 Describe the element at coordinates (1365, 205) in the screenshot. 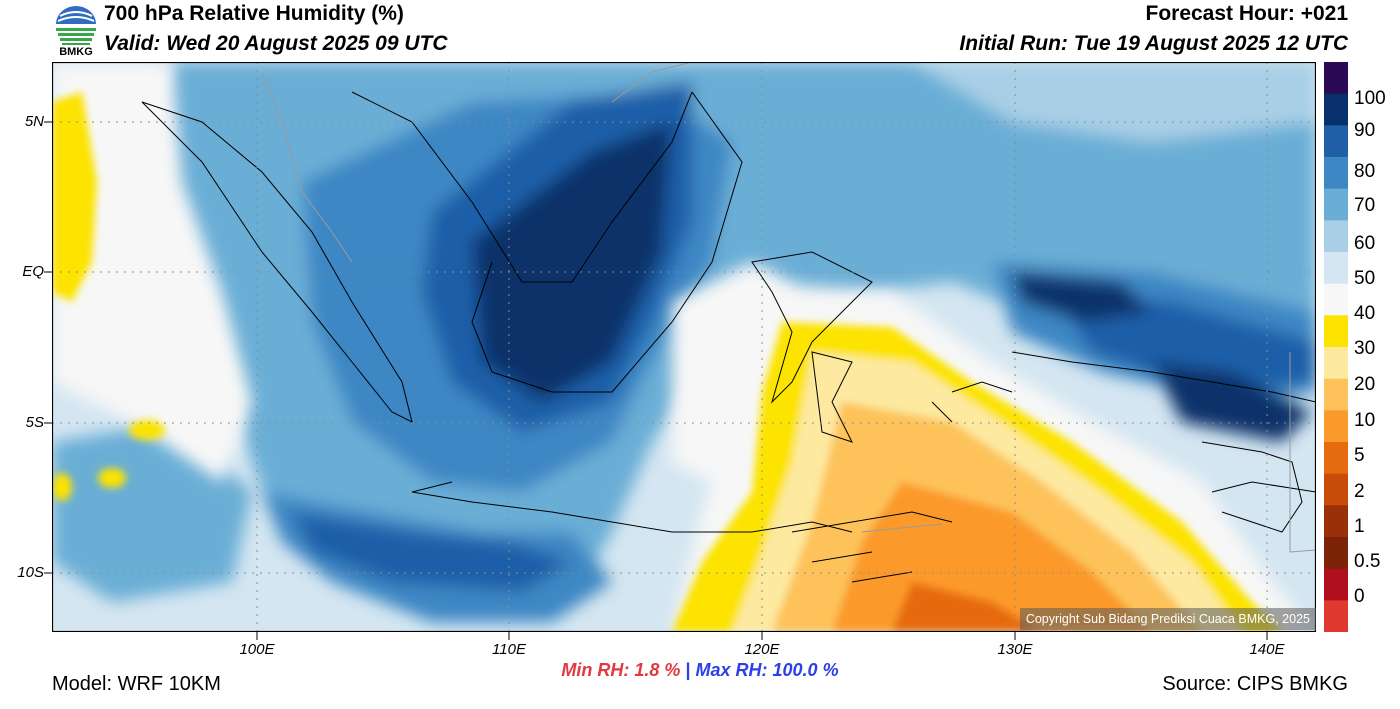

I see `colorbar-label: 70` at that location.